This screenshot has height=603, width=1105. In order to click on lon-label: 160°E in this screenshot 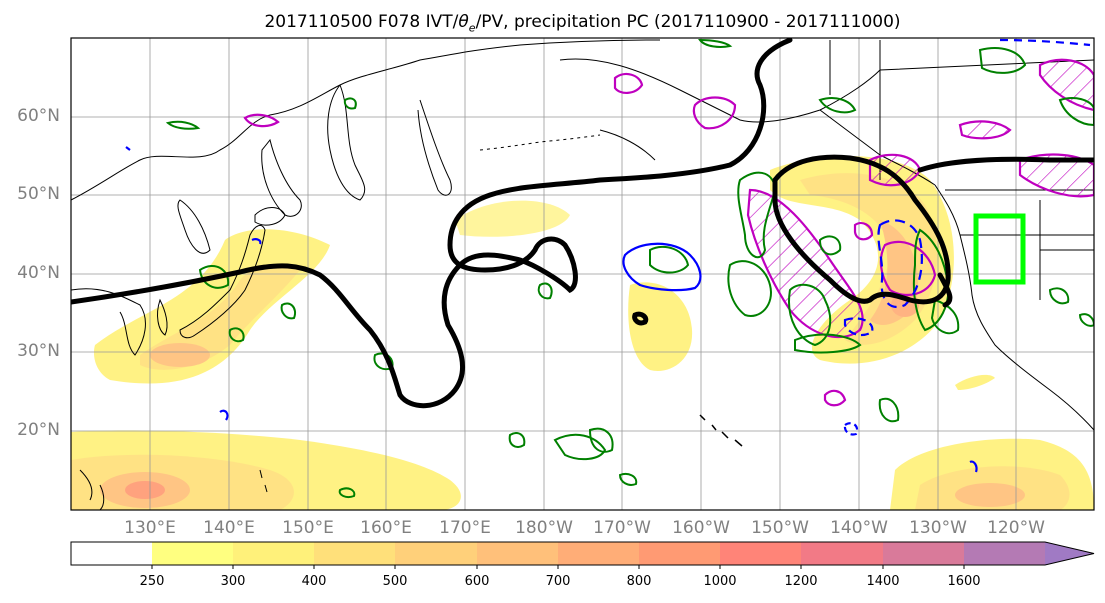, I will do `click(386, 528)`.